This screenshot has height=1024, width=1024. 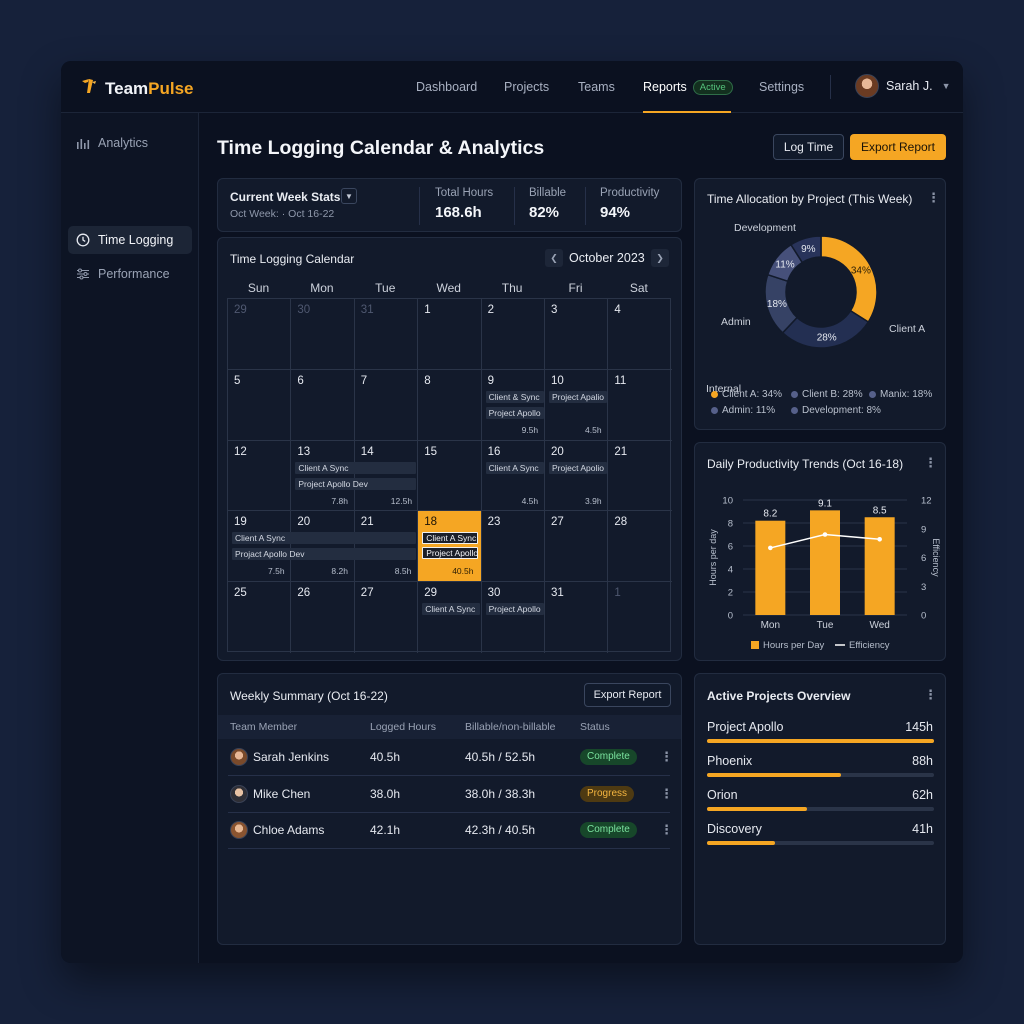 What do you see at coordinates (615, 212) in the screenshot?
I see `productivity-value: 94%` at bounding box center [615, 212].